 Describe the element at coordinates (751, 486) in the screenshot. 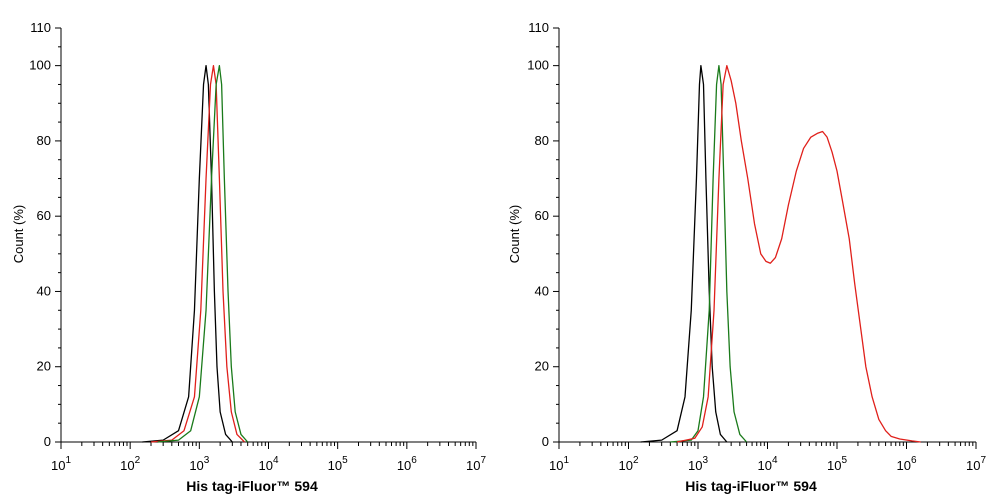

I see `chart-right-xlabel: His tag-iFluor™ 594` at that location.